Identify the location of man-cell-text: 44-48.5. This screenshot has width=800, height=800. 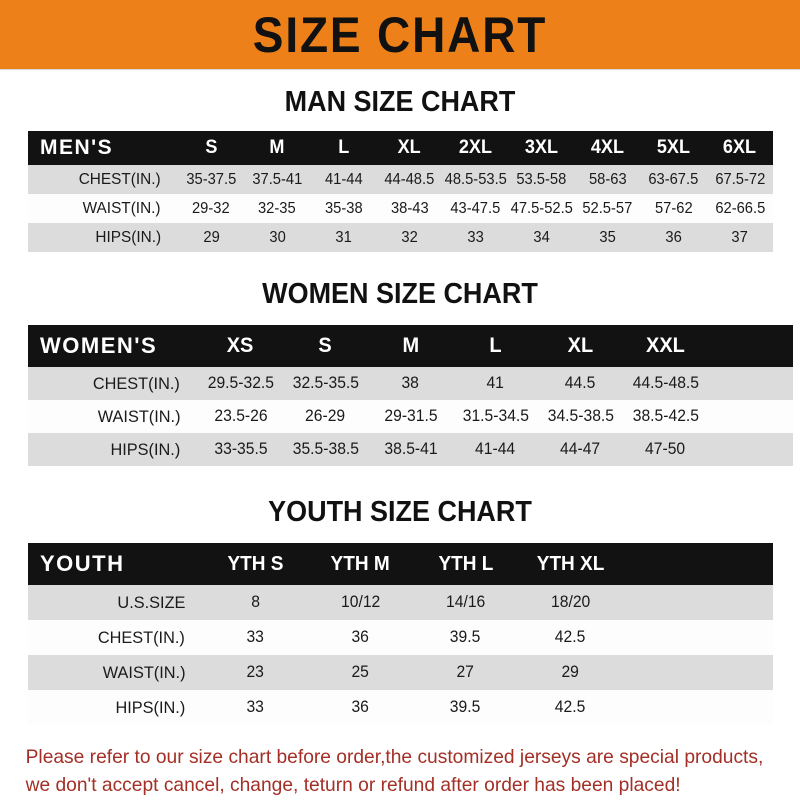
(409, 179).